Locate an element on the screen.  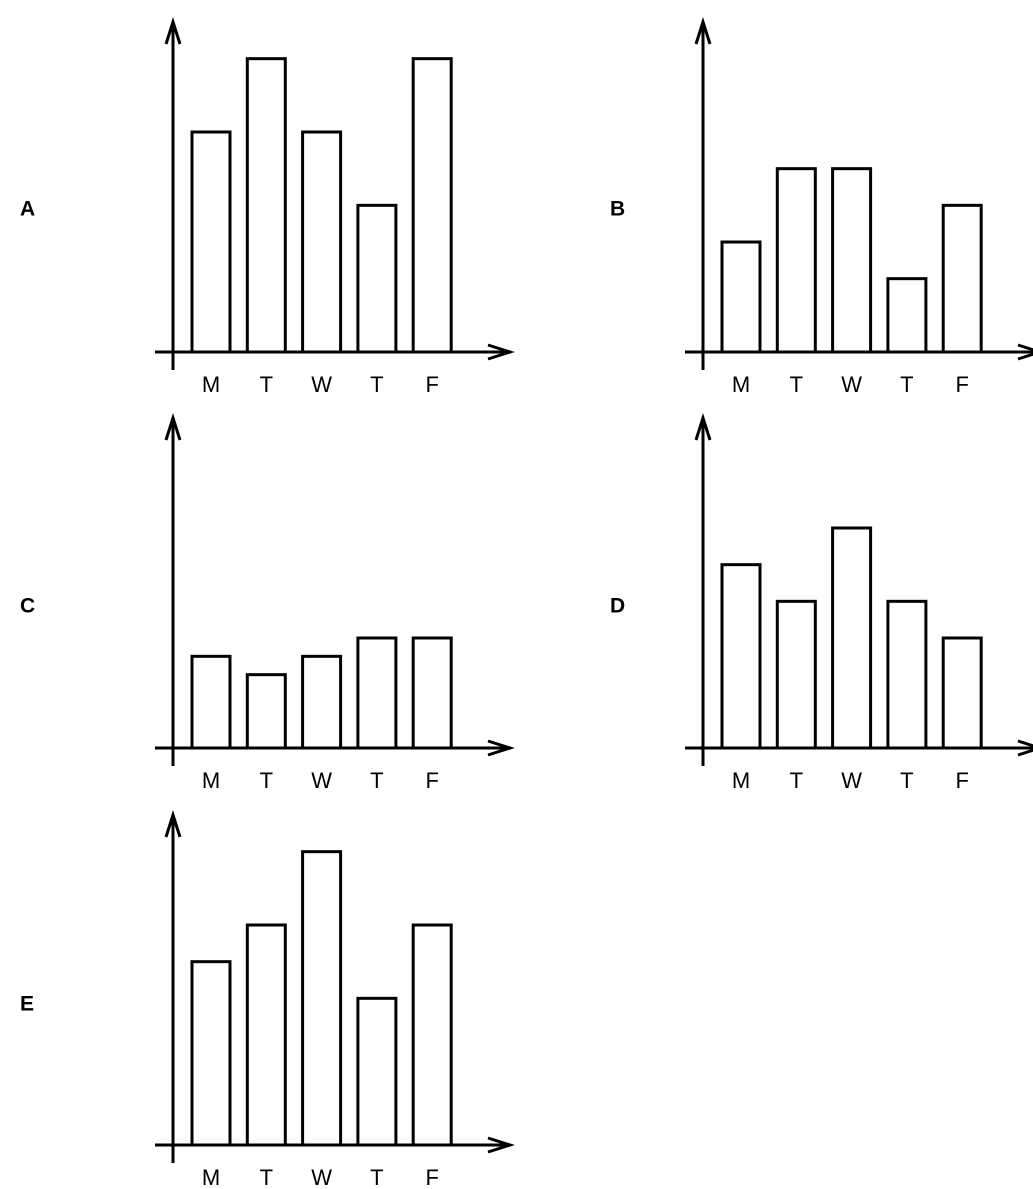
option-label: A is located at coordinates (27, 209).